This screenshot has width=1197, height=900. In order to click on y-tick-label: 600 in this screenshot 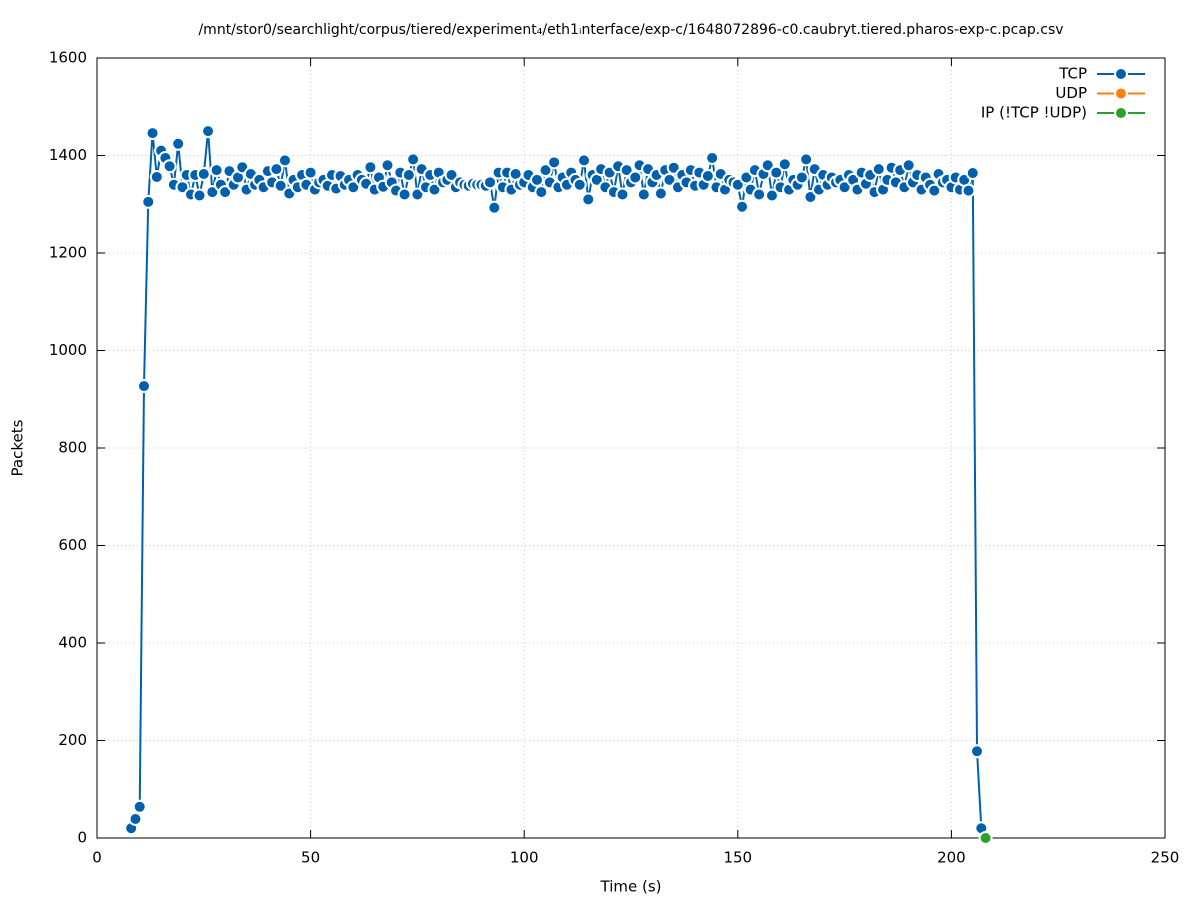, I will do `click(72, 545)`.